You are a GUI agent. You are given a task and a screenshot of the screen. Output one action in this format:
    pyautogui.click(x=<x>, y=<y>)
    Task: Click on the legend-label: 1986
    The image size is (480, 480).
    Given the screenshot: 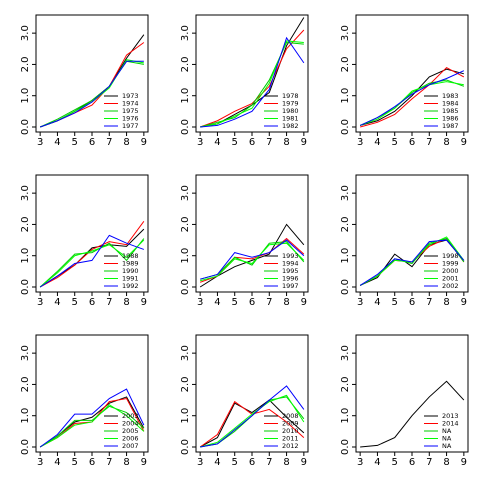 What is the action you would take?
    pyautogui.click(x=450, y=119)
    